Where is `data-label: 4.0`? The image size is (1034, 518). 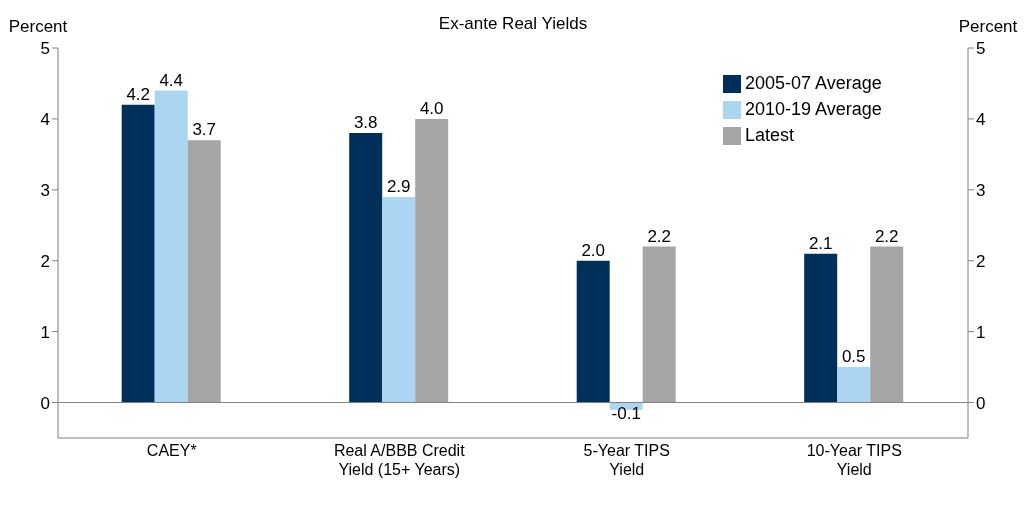 data-label: 4.0 is located at coordinates (431, 108).